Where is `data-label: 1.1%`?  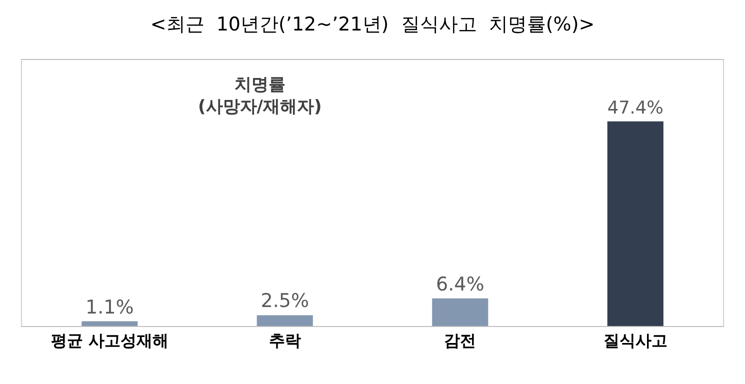
data-label: 1.1% is located at coordinates (109, 307).